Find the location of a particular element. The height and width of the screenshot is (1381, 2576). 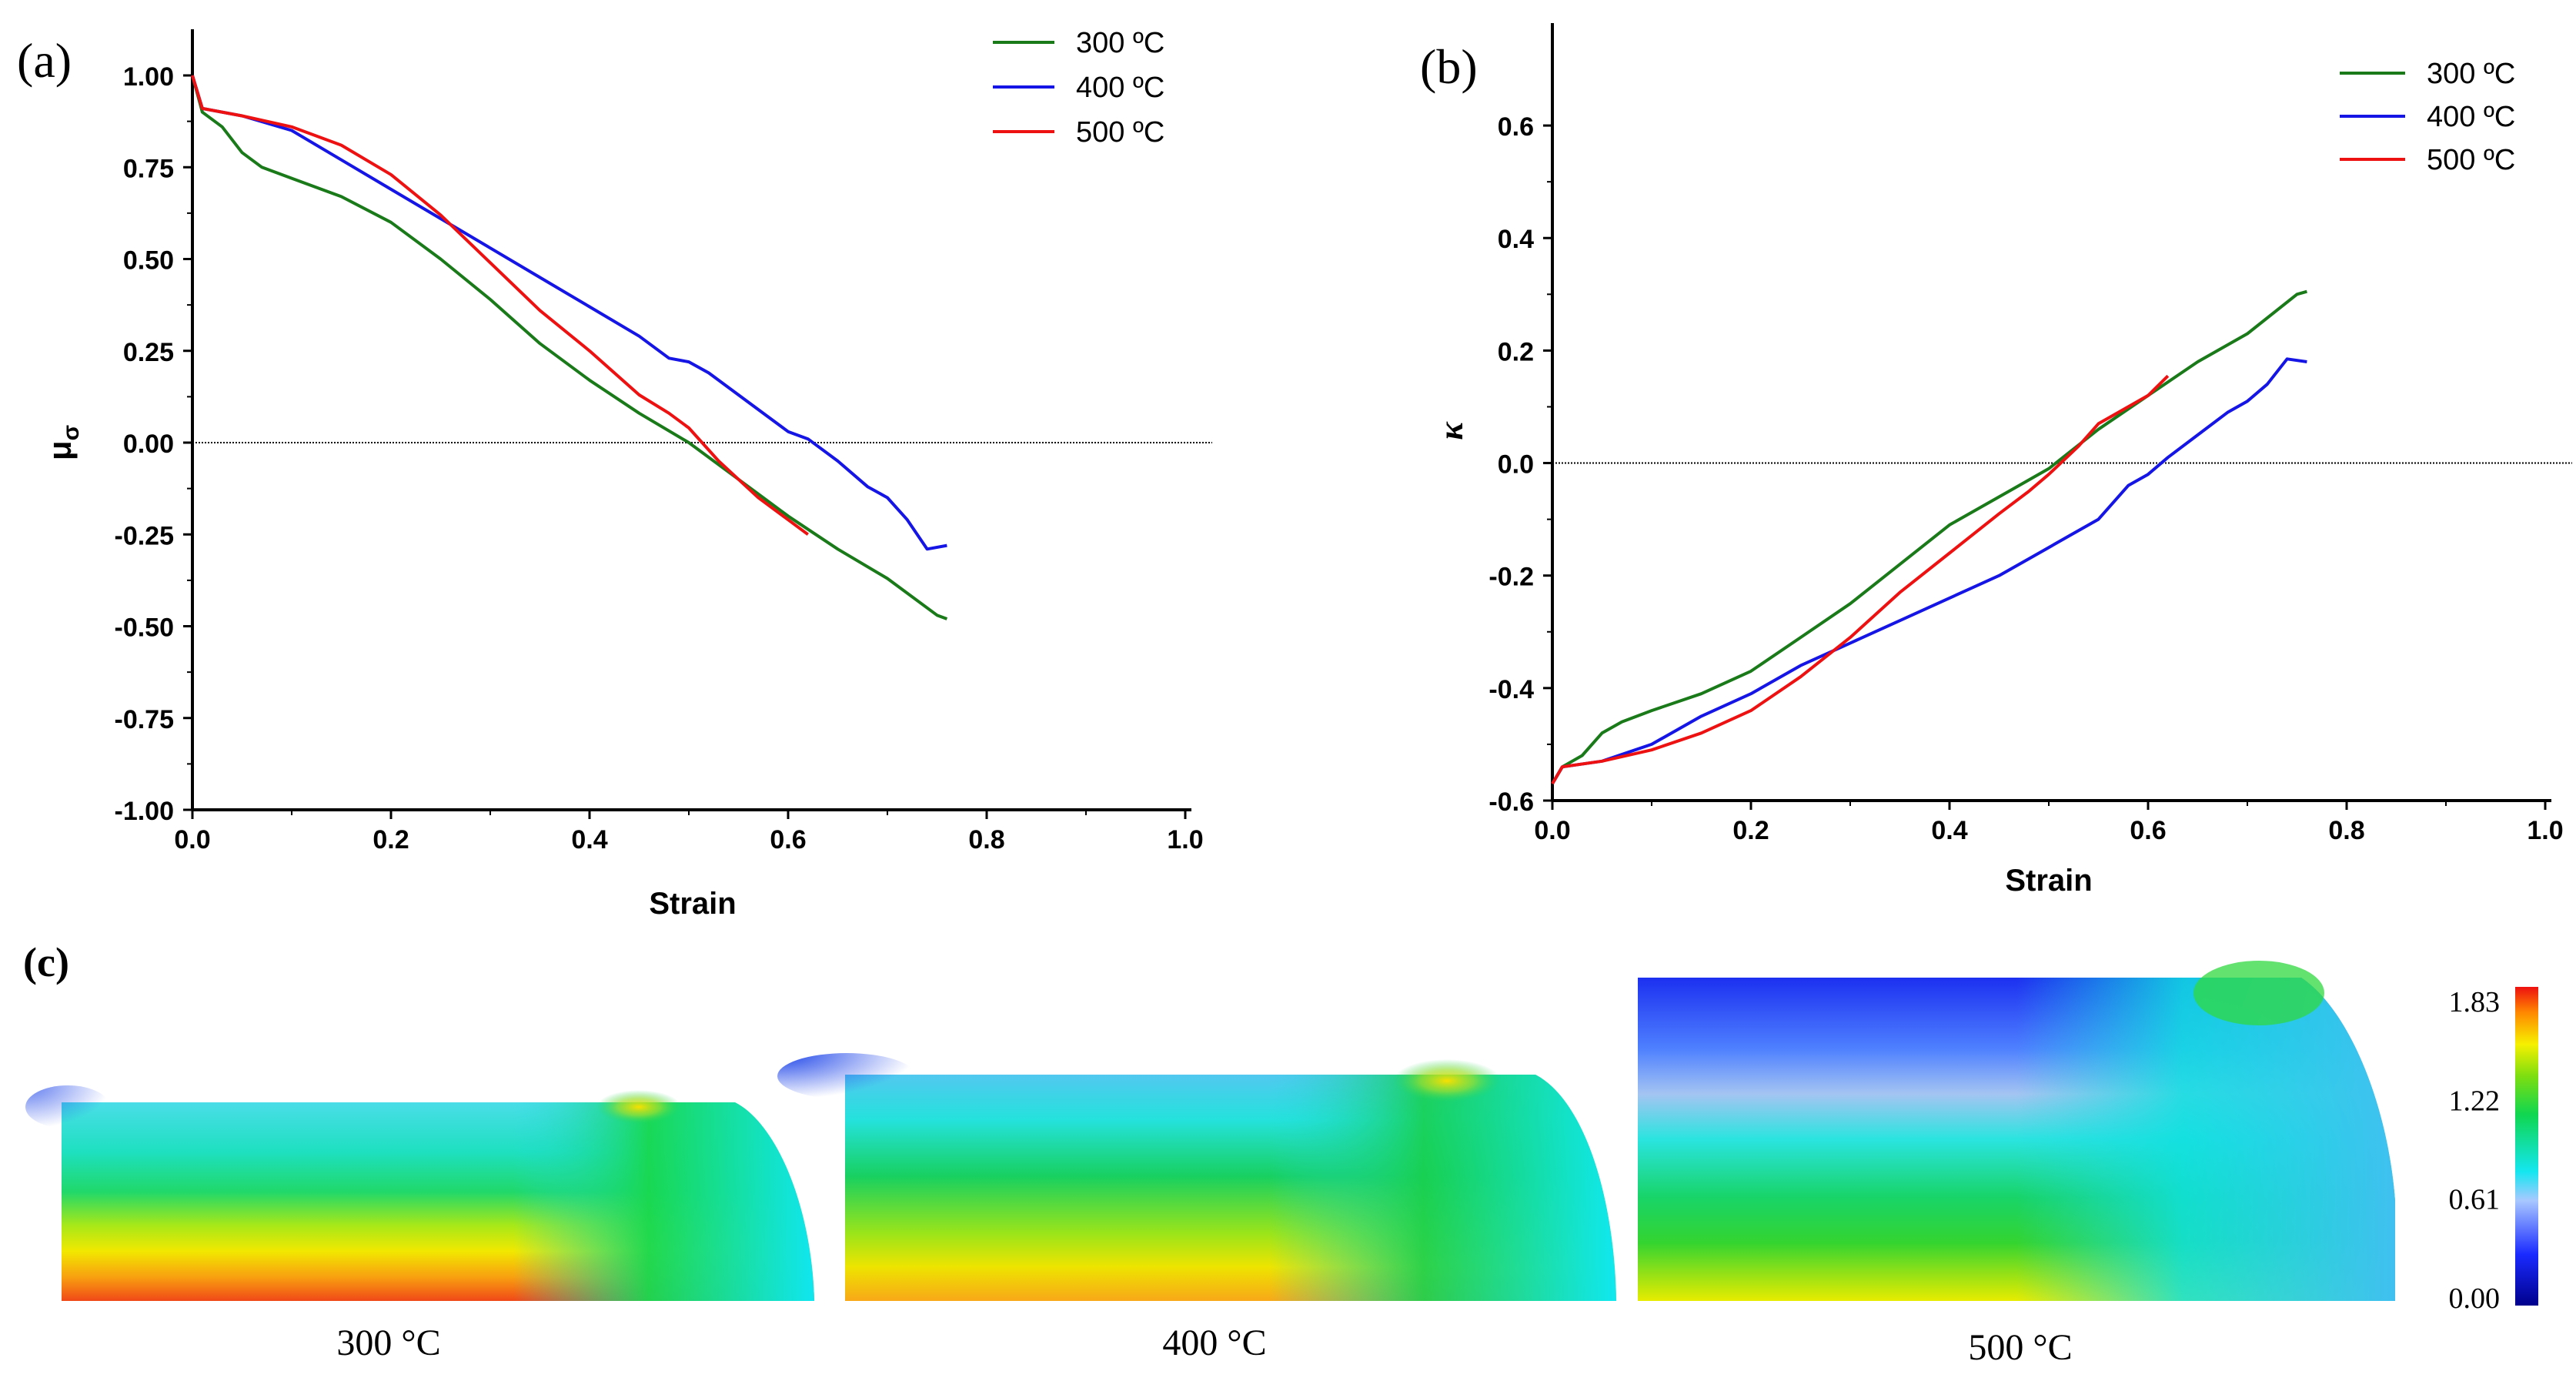

chart-a-x-axis-label: Strain is located at coordinates (692, 904).